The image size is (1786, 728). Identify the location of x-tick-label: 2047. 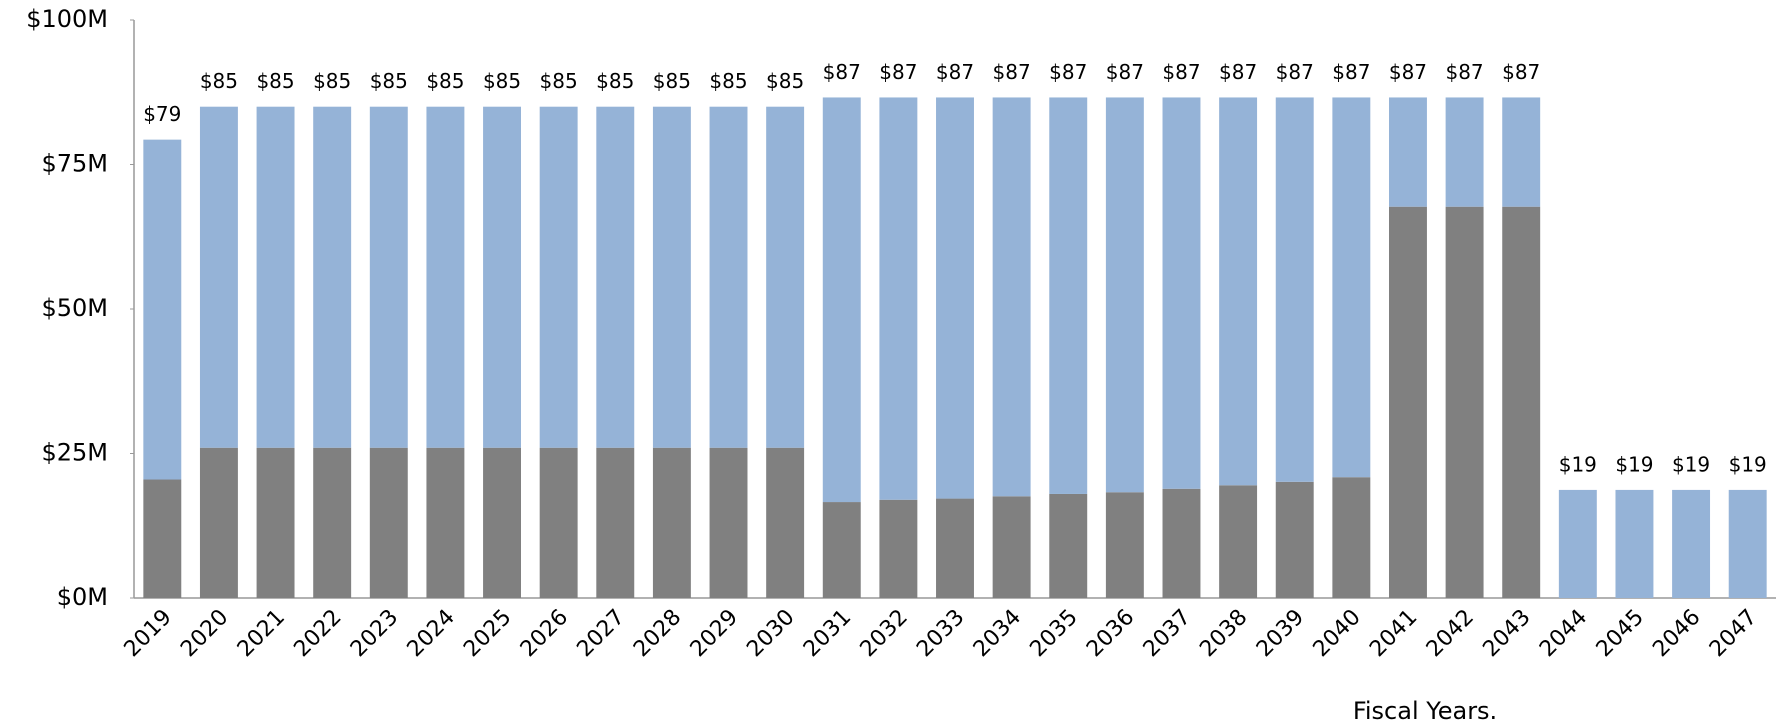
(1733, 633).